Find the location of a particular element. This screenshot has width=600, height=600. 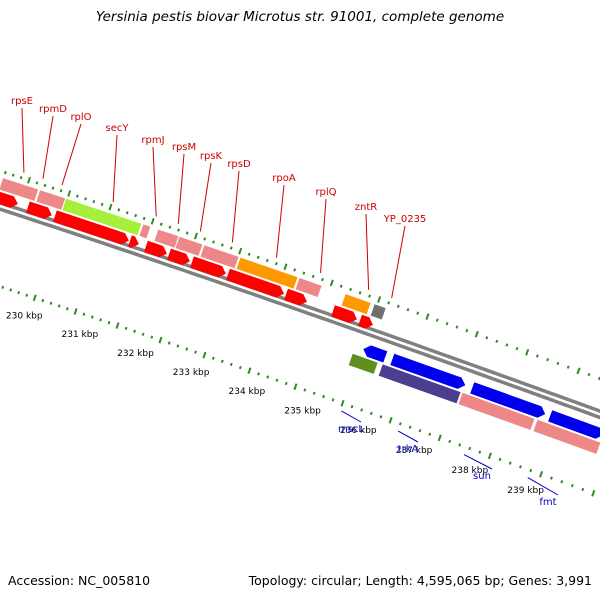

gene-label-rpsk: rpsK is located at coordinates (211, 156).